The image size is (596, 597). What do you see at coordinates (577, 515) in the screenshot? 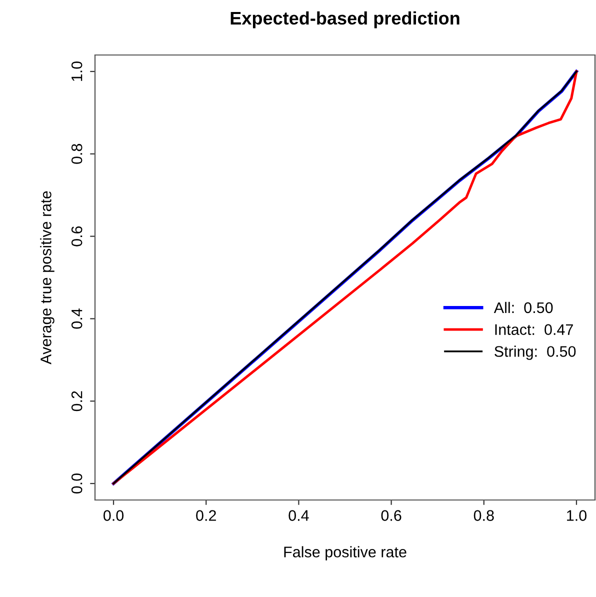
I see `x-tick-label: 1.0` at bounding box center [577, 515].